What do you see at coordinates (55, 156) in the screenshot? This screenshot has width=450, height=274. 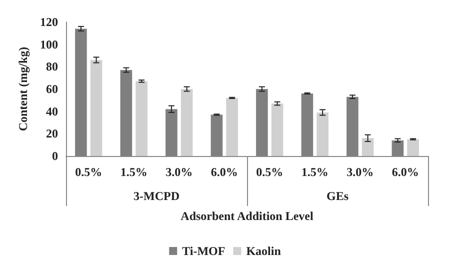 I see `y-tick-label: 0` at bounding box center [55, 156].